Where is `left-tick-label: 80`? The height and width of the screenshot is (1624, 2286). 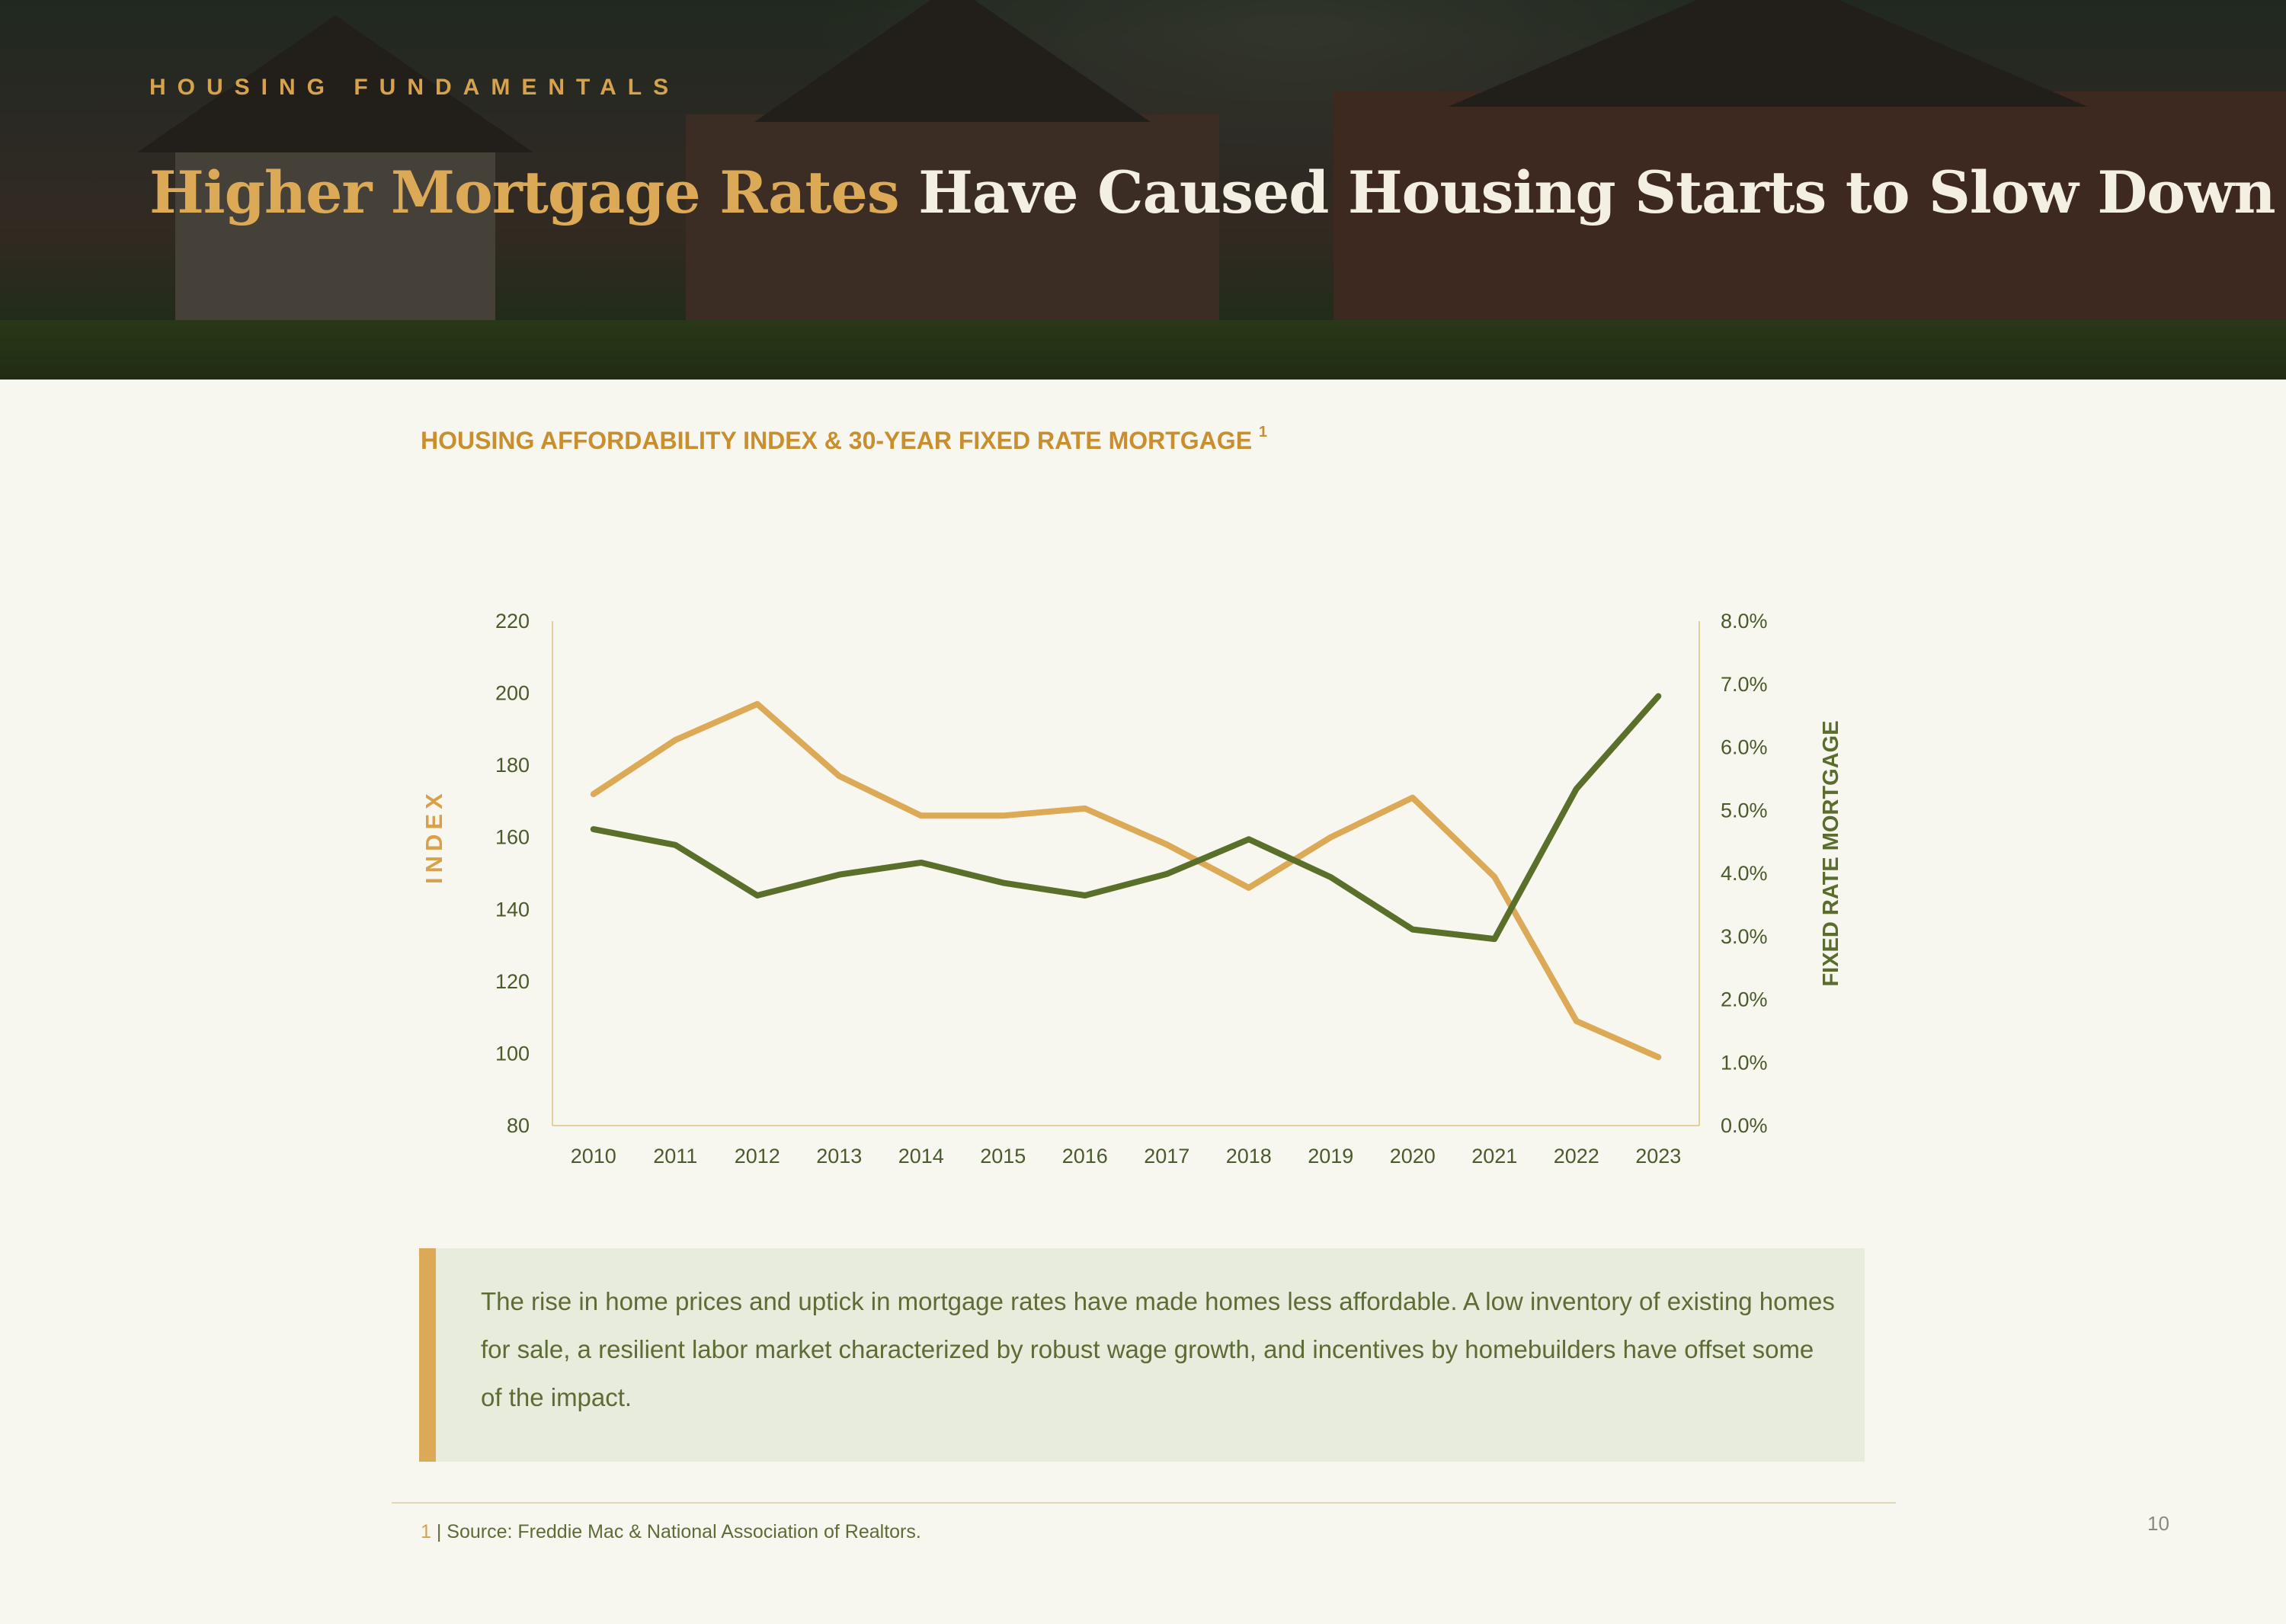 left-tick-label: 80 is located at coordinates (518, 1125).